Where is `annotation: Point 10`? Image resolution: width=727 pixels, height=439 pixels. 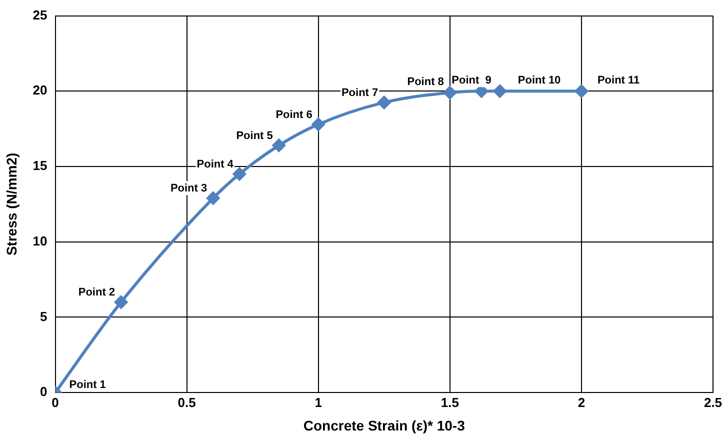 annotation: Point 10 is located at coordinates (539, 80).